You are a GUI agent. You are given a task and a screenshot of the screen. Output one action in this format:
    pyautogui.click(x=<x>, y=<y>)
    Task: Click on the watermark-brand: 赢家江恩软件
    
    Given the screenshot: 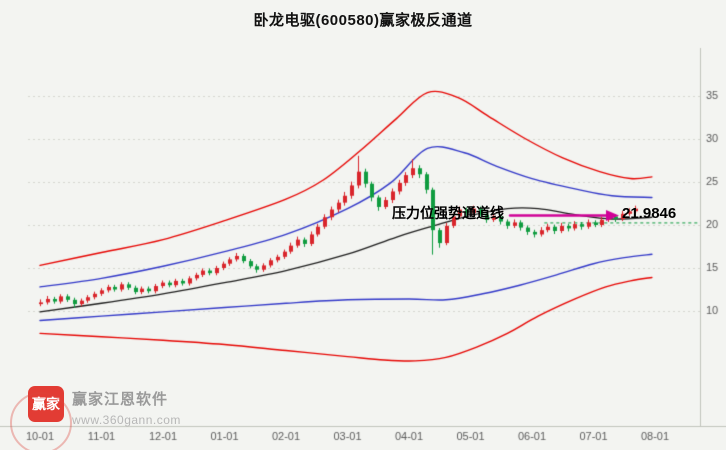 What is the action you would take?
    pyautogui.click(x=120, y=399)
    